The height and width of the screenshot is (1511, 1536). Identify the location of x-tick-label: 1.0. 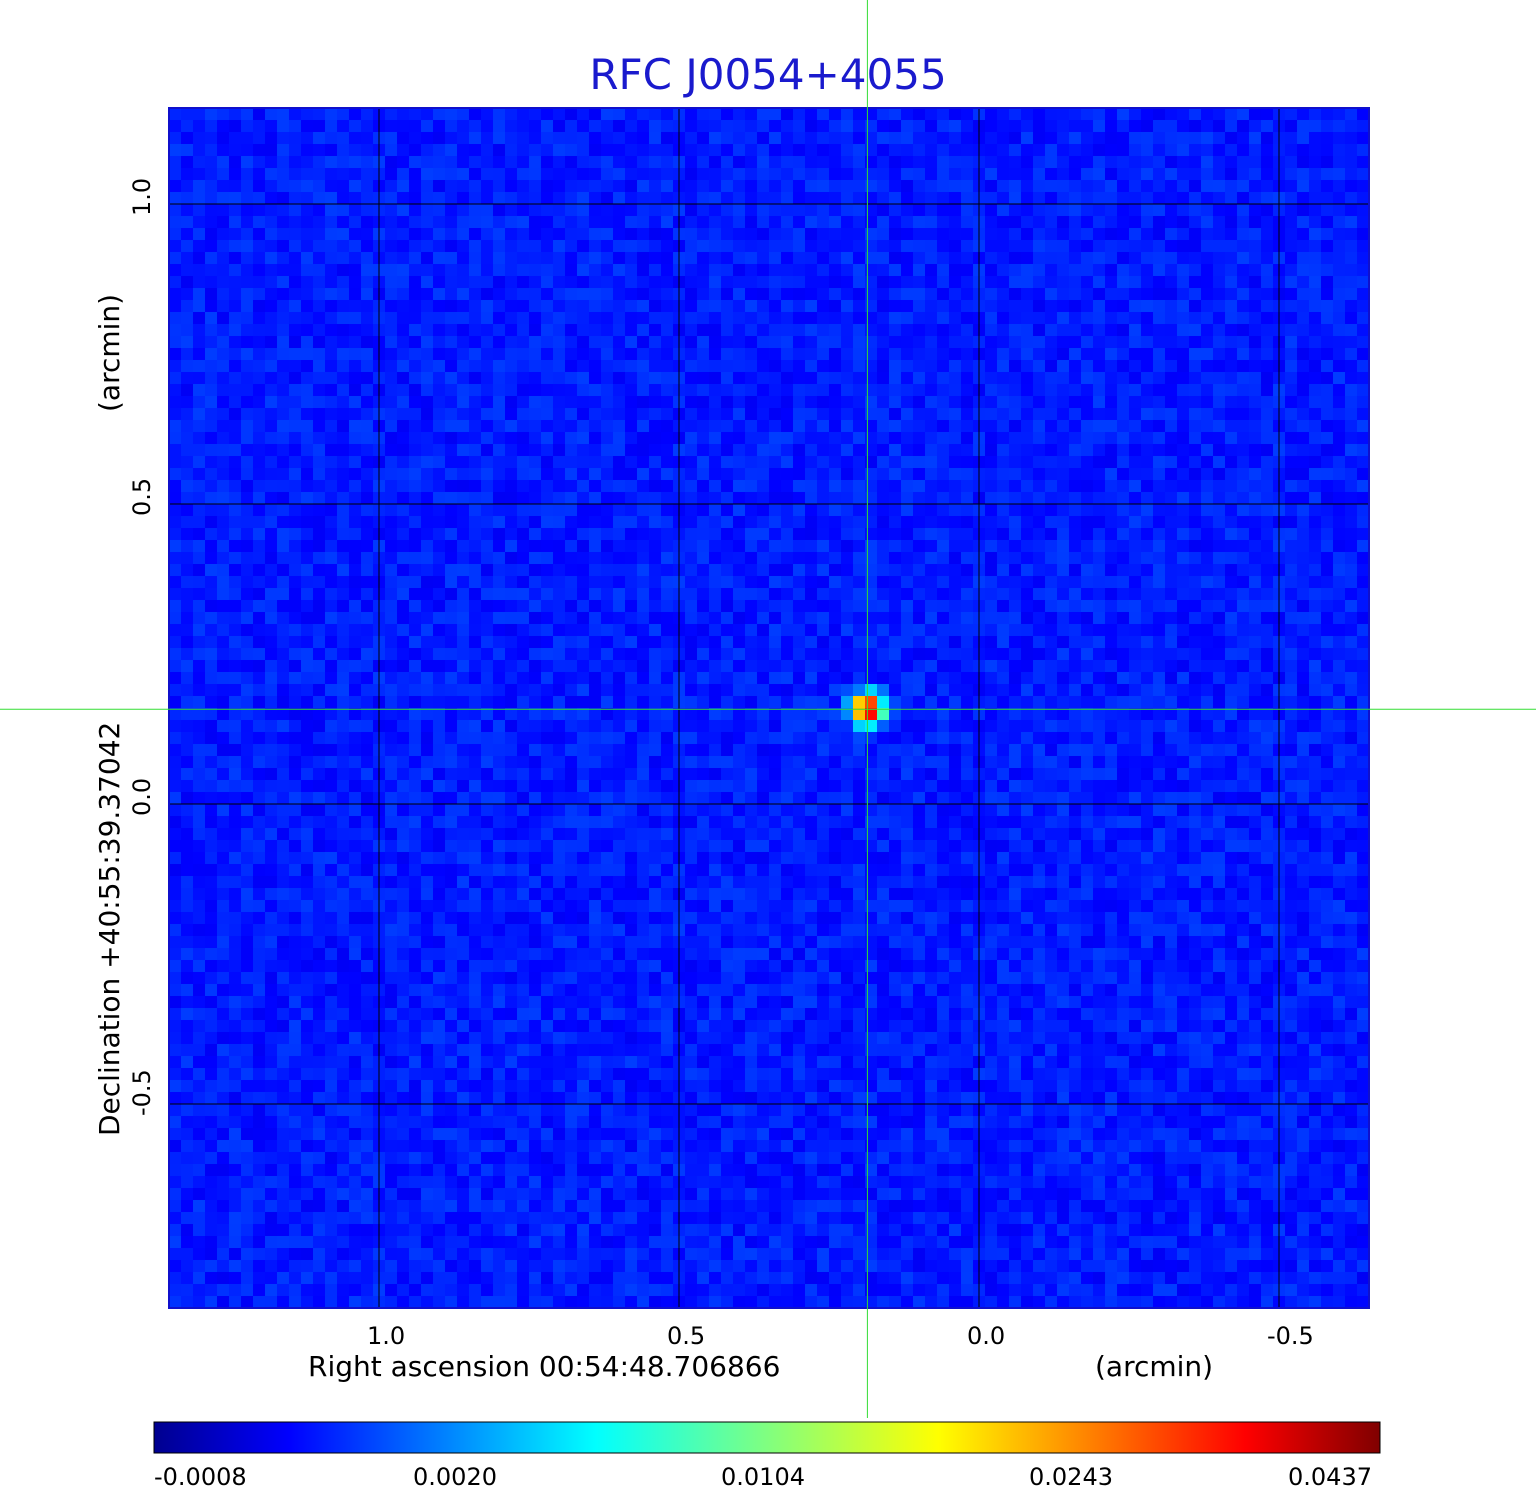
(386, 1336).